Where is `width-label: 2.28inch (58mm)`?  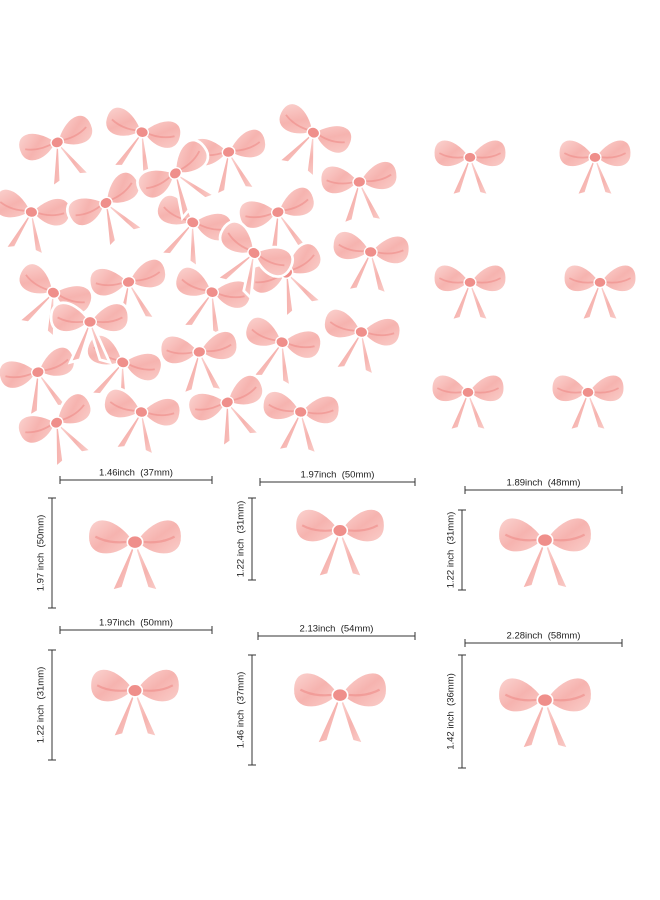
width-label: 2.28inch (58mm) is located at coordinates (544, 636).